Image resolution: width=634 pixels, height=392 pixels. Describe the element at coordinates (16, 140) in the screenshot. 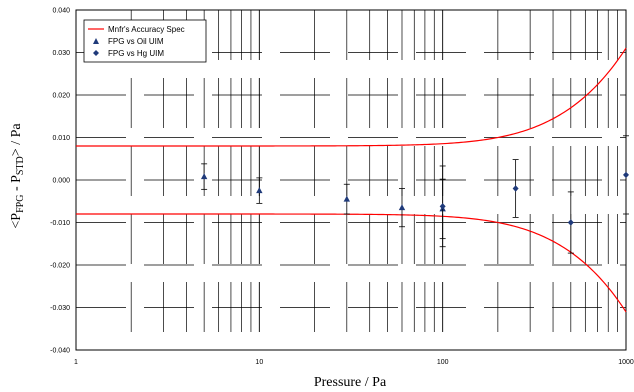

I see `y-axis-title-end: > / Pa` at that location.